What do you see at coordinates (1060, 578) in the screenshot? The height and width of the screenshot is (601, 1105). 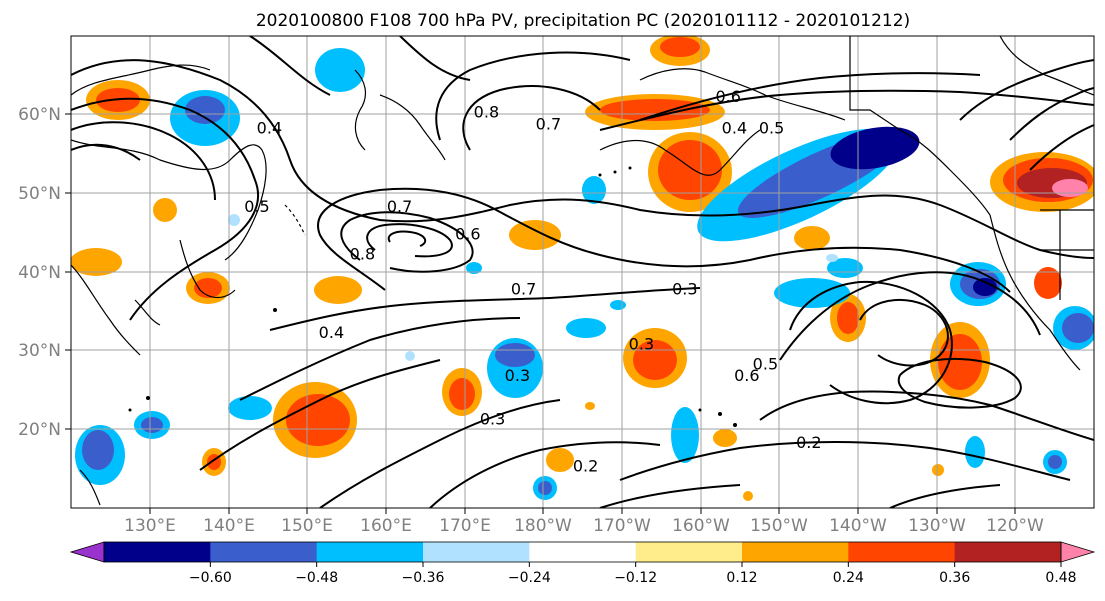 I see `colorbar-tick-label: 0.48` at bounding box center [1060, 578].